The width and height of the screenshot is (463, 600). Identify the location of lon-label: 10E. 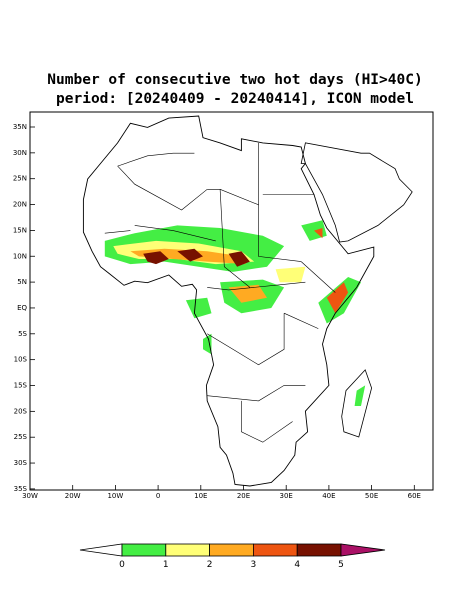
(200, 496).